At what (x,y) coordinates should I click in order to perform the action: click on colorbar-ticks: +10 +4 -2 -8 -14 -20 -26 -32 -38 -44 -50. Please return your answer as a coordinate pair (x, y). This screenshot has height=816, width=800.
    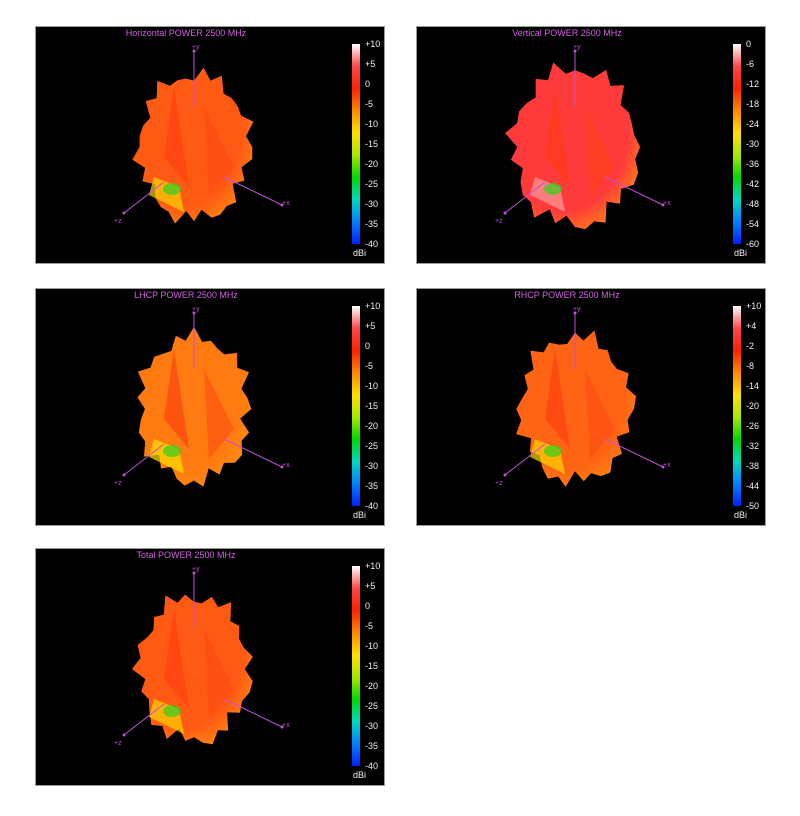
    Looking at the image, I should click on (755, 406).